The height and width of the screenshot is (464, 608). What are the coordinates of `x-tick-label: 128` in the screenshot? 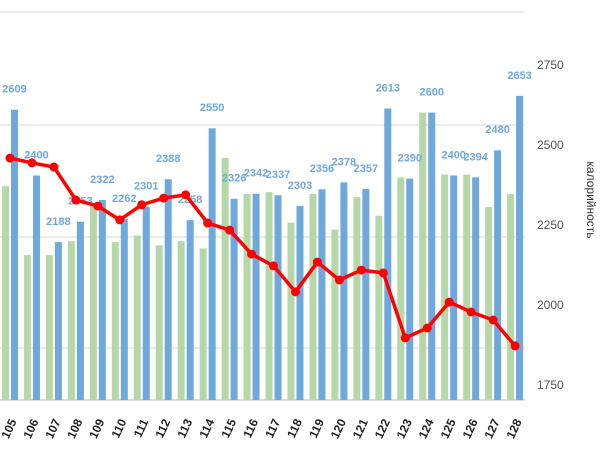 It's located at (514, 428).